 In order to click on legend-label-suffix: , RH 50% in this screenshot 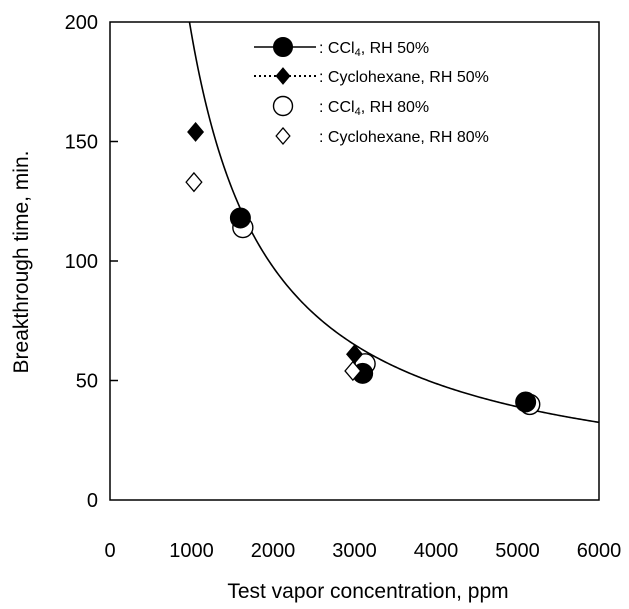, I will do `click(395, 48)`.